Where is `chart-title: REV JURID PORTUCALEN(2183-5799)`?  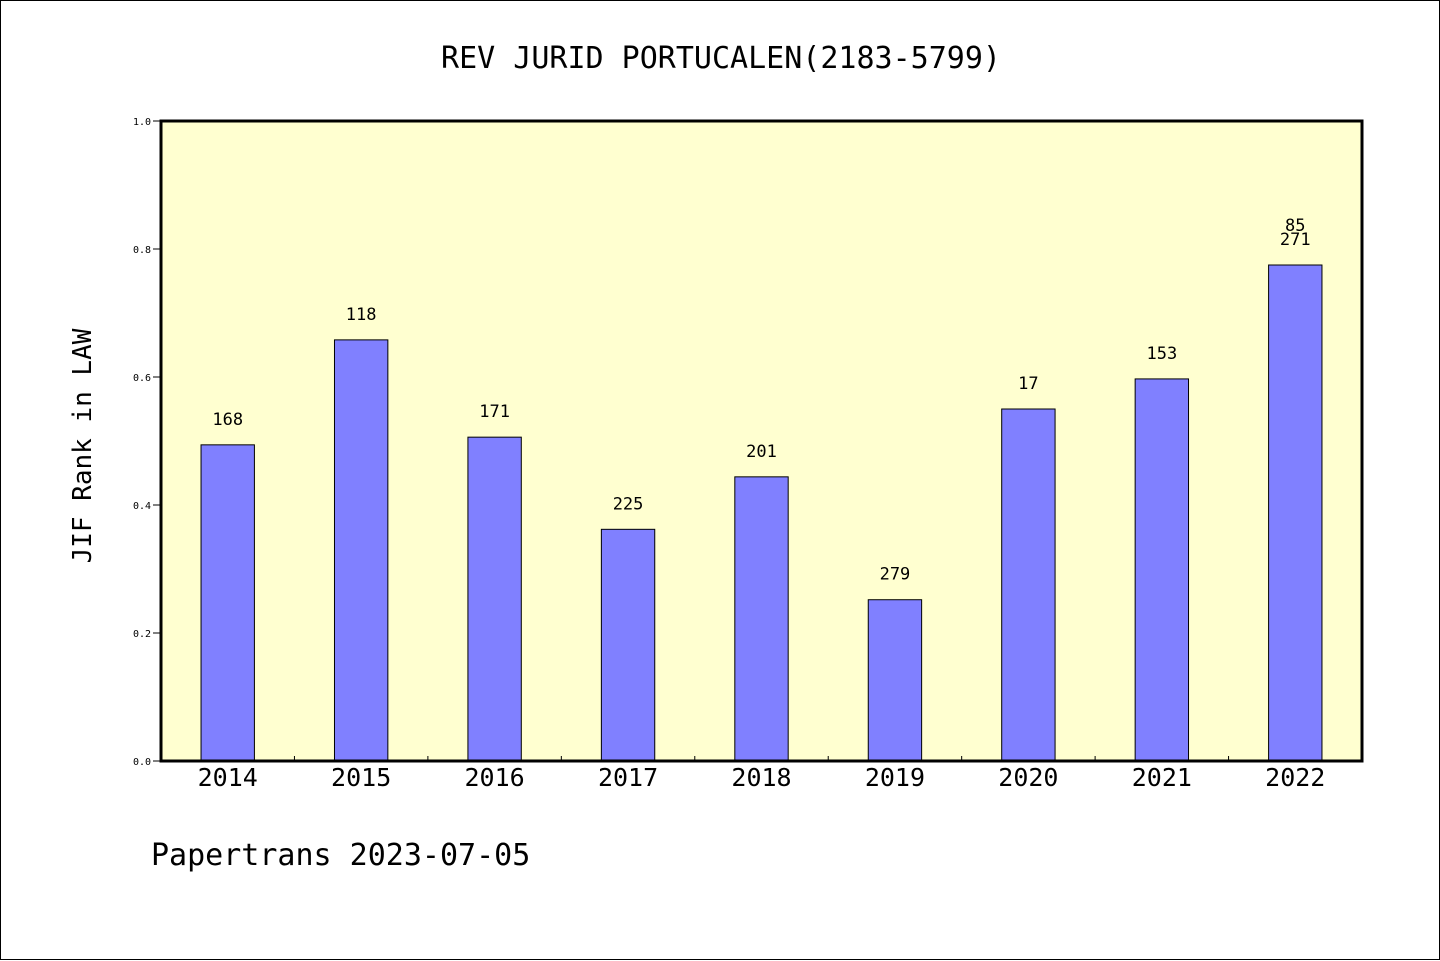 chart-title: REV JURID PORTUCALEN(2183-5799) is located at coordinates (721, 58).